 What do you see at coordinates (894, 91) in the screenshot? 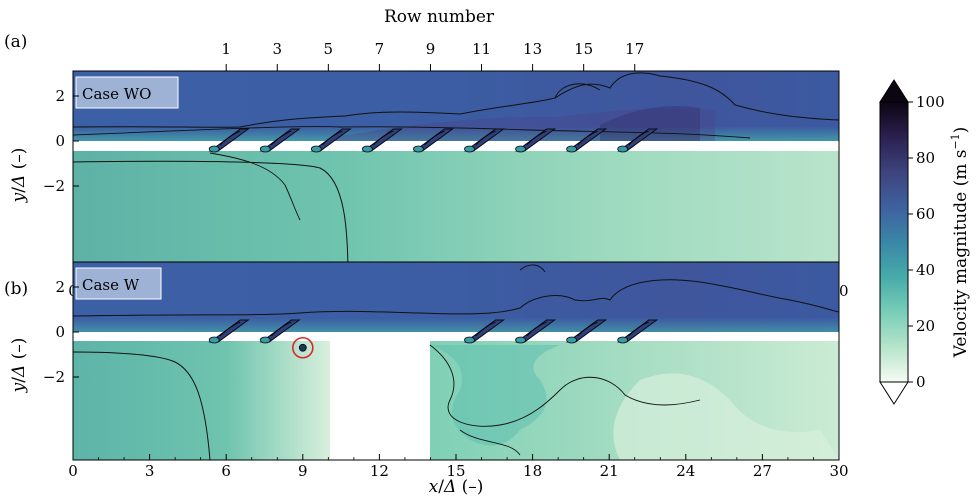
I see `colorbar-top-extend` at bounding box center [894, 91].